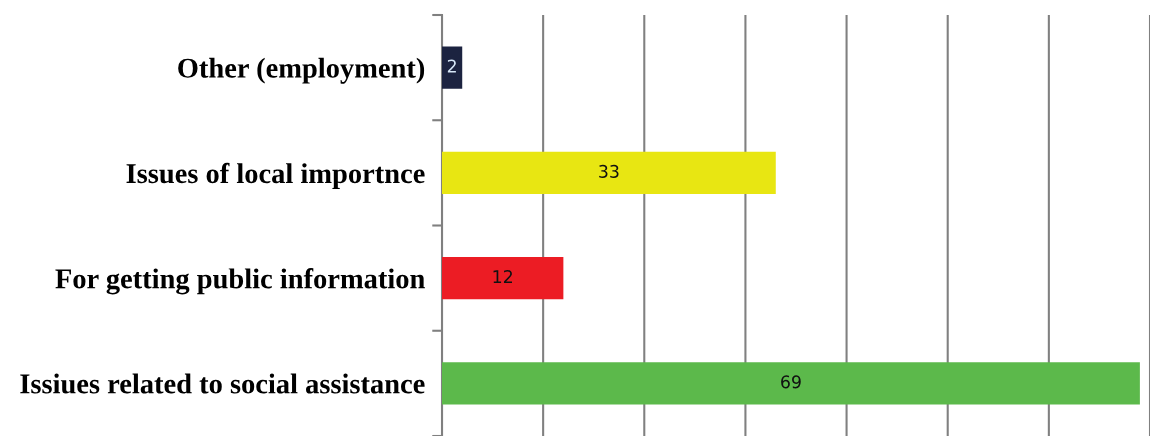  I want to click on data-label: 69, so click(791, 382).